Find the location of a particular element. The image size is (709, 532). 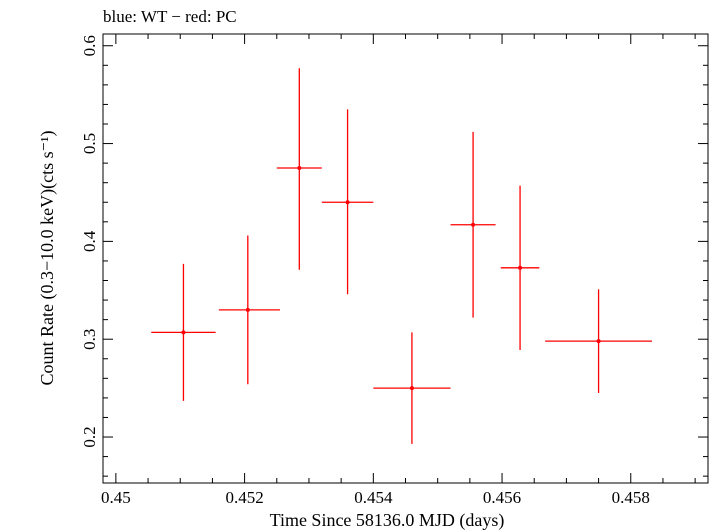

x-tick-label: 0.456 is located at coordinates (502, 497).